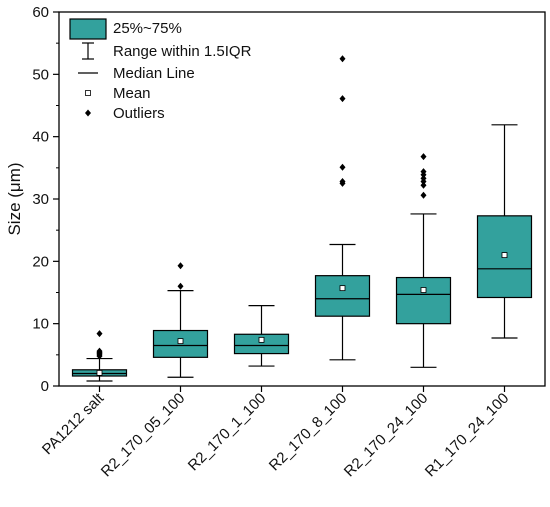 This screenshot has width=550, height=507. Describe the element at coordinates (40, 74) in the screenshot. I see `y-tick-label: 50` at that location.